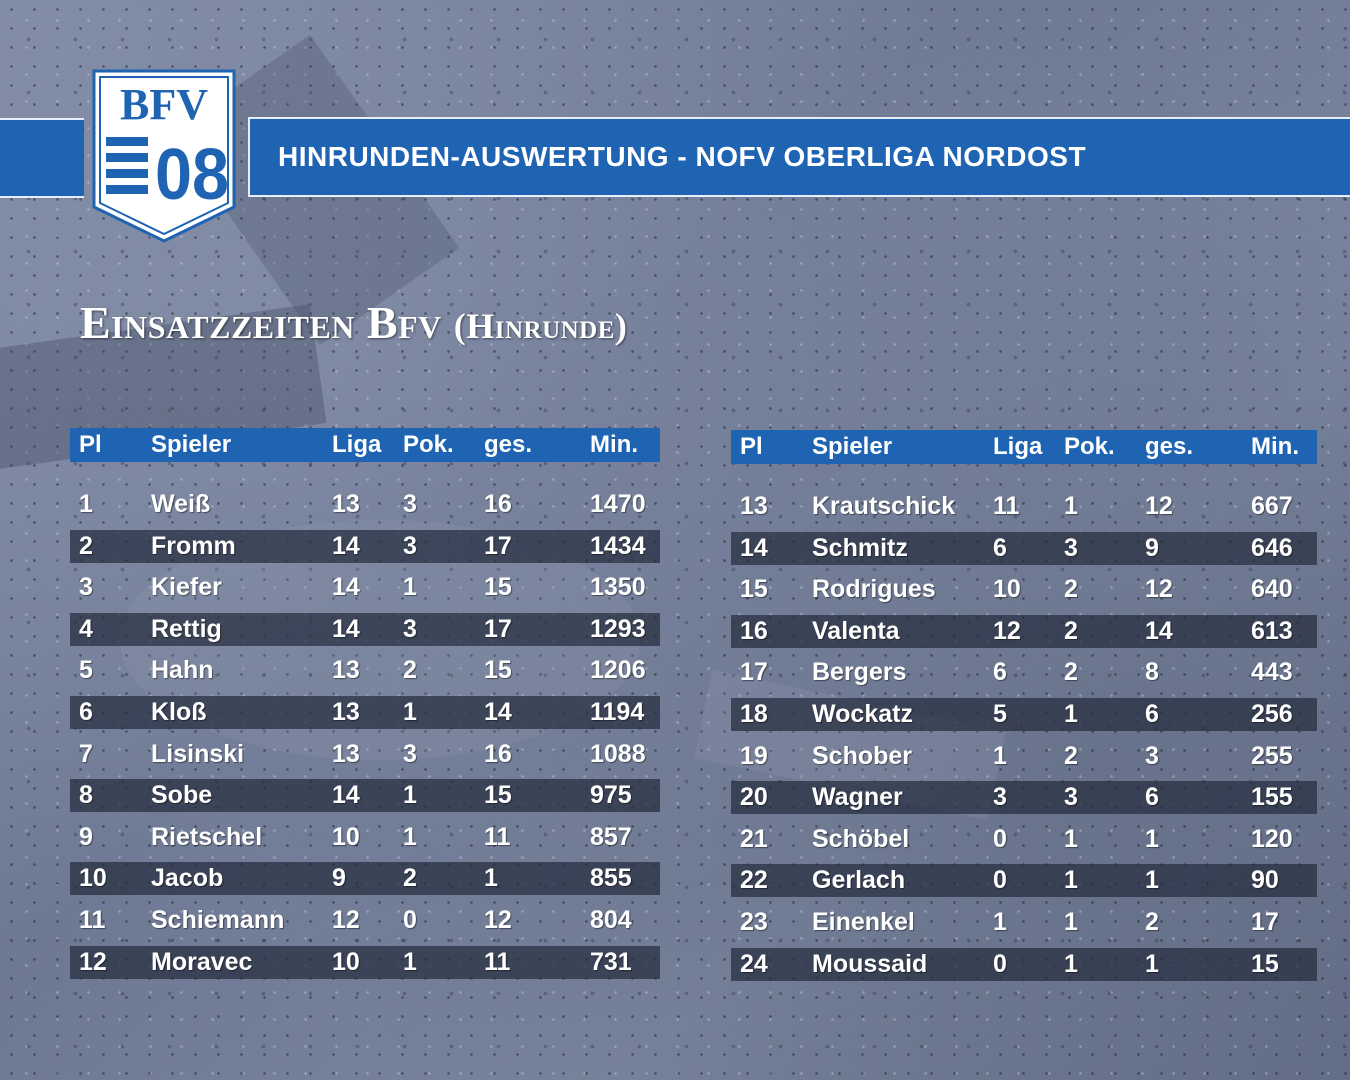 This screenshot has height=1080, width=1350. Describe the element at coordinates (1007, 630) in the screenshot. I see `cell-liga: 12` at that location.